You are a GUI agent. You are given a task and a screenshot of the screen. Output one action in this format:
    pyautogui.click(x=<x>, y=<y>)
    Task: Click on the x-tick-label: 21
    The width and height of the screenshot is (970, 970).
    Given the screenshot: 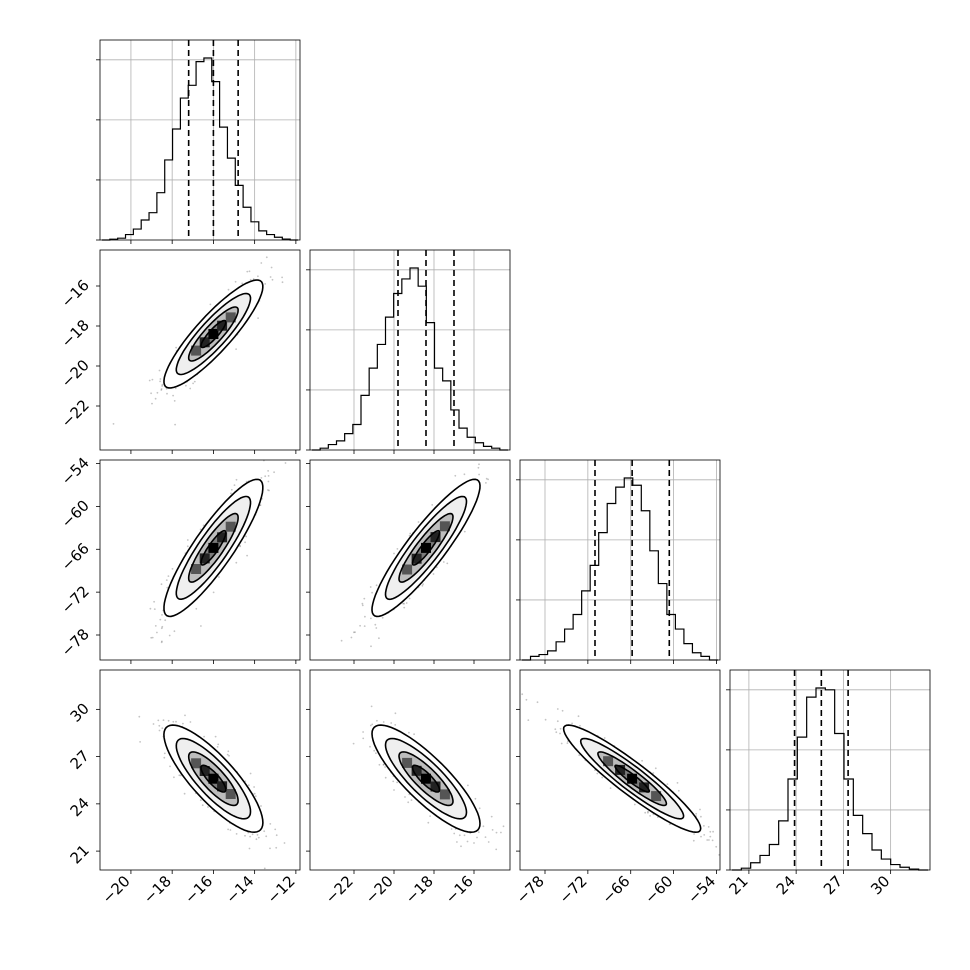 What is the action you would take?
    pyautogui.click(x=738, y=885)
    